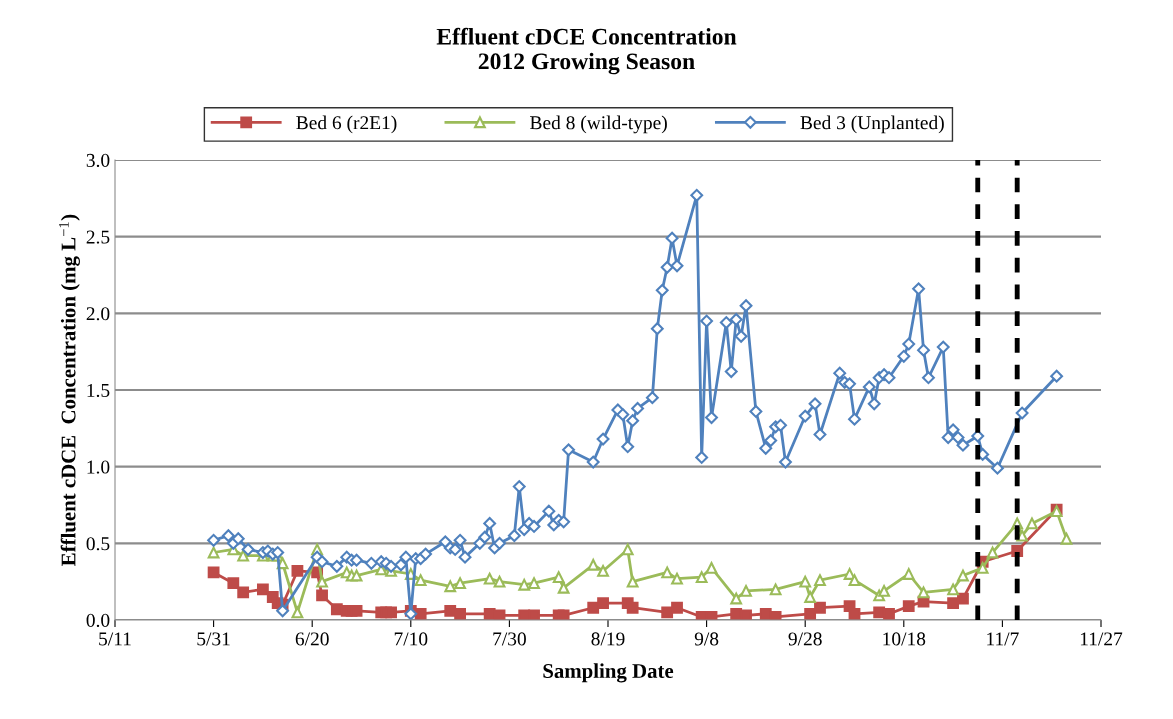  Describe the element at coordinates (98, 314) in the screenshot. I see `y-tick-label: 2.0` at that location.